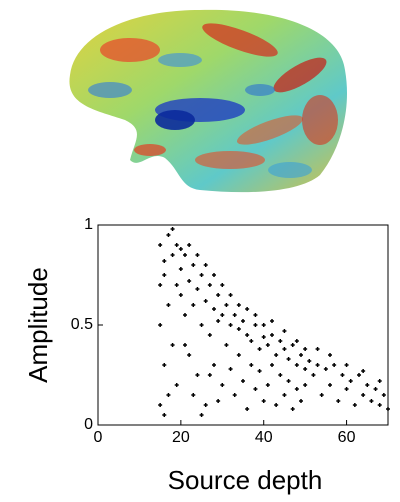  What do you see at coordinates (264, 437) in the screenshot?
I see `x-tick-label: 40` at bounding box center [264, 437].